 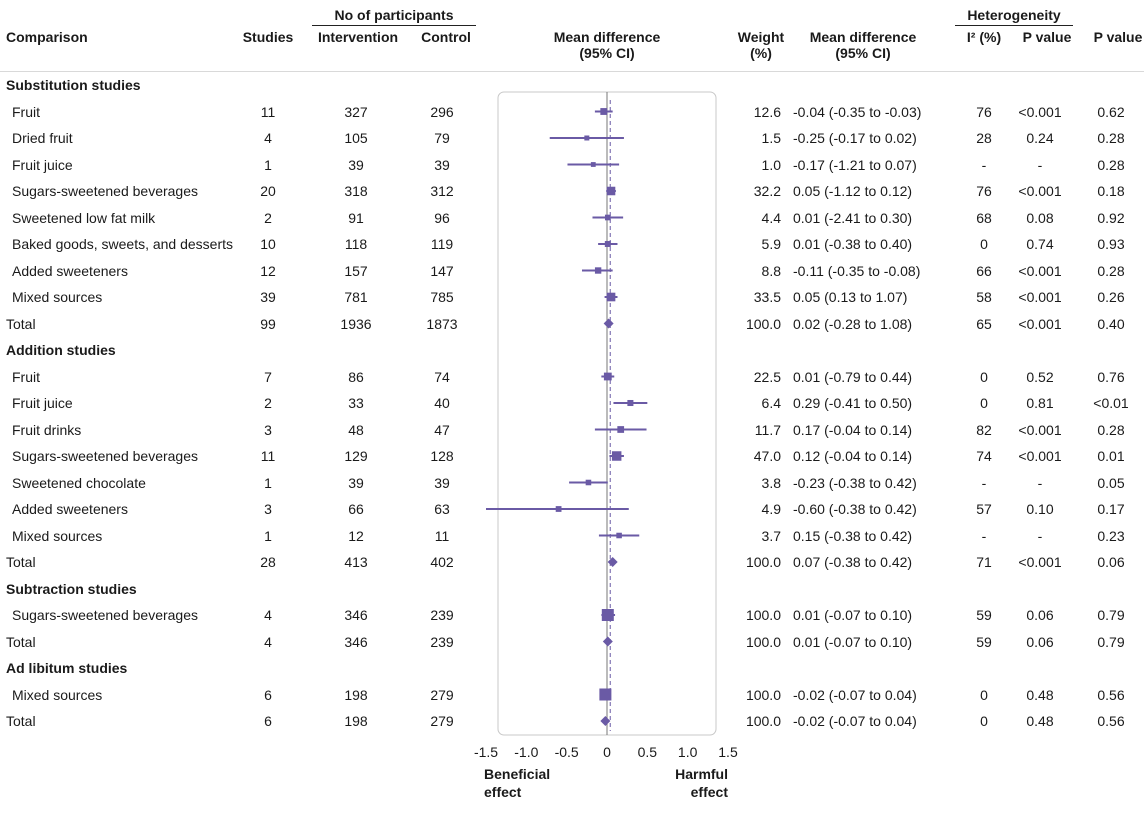 What do you see at coordinates (984, 138) in the screenshot?
I see `i2-value: 28` at bounding box center [984, 138].